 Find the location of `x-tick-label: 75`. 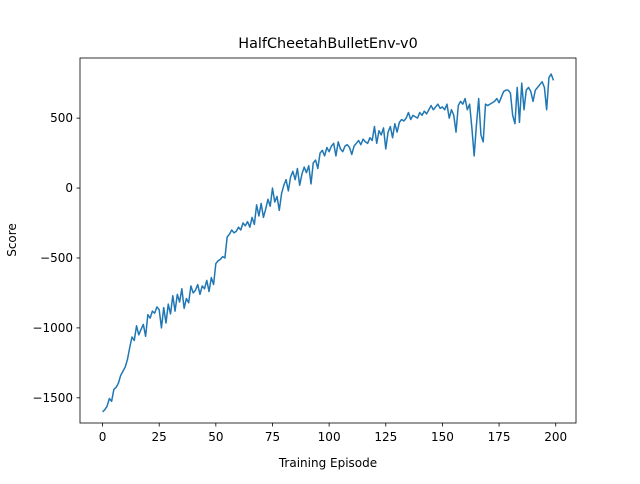

x-tick-label: 75 is located at coordinates (272, 437).